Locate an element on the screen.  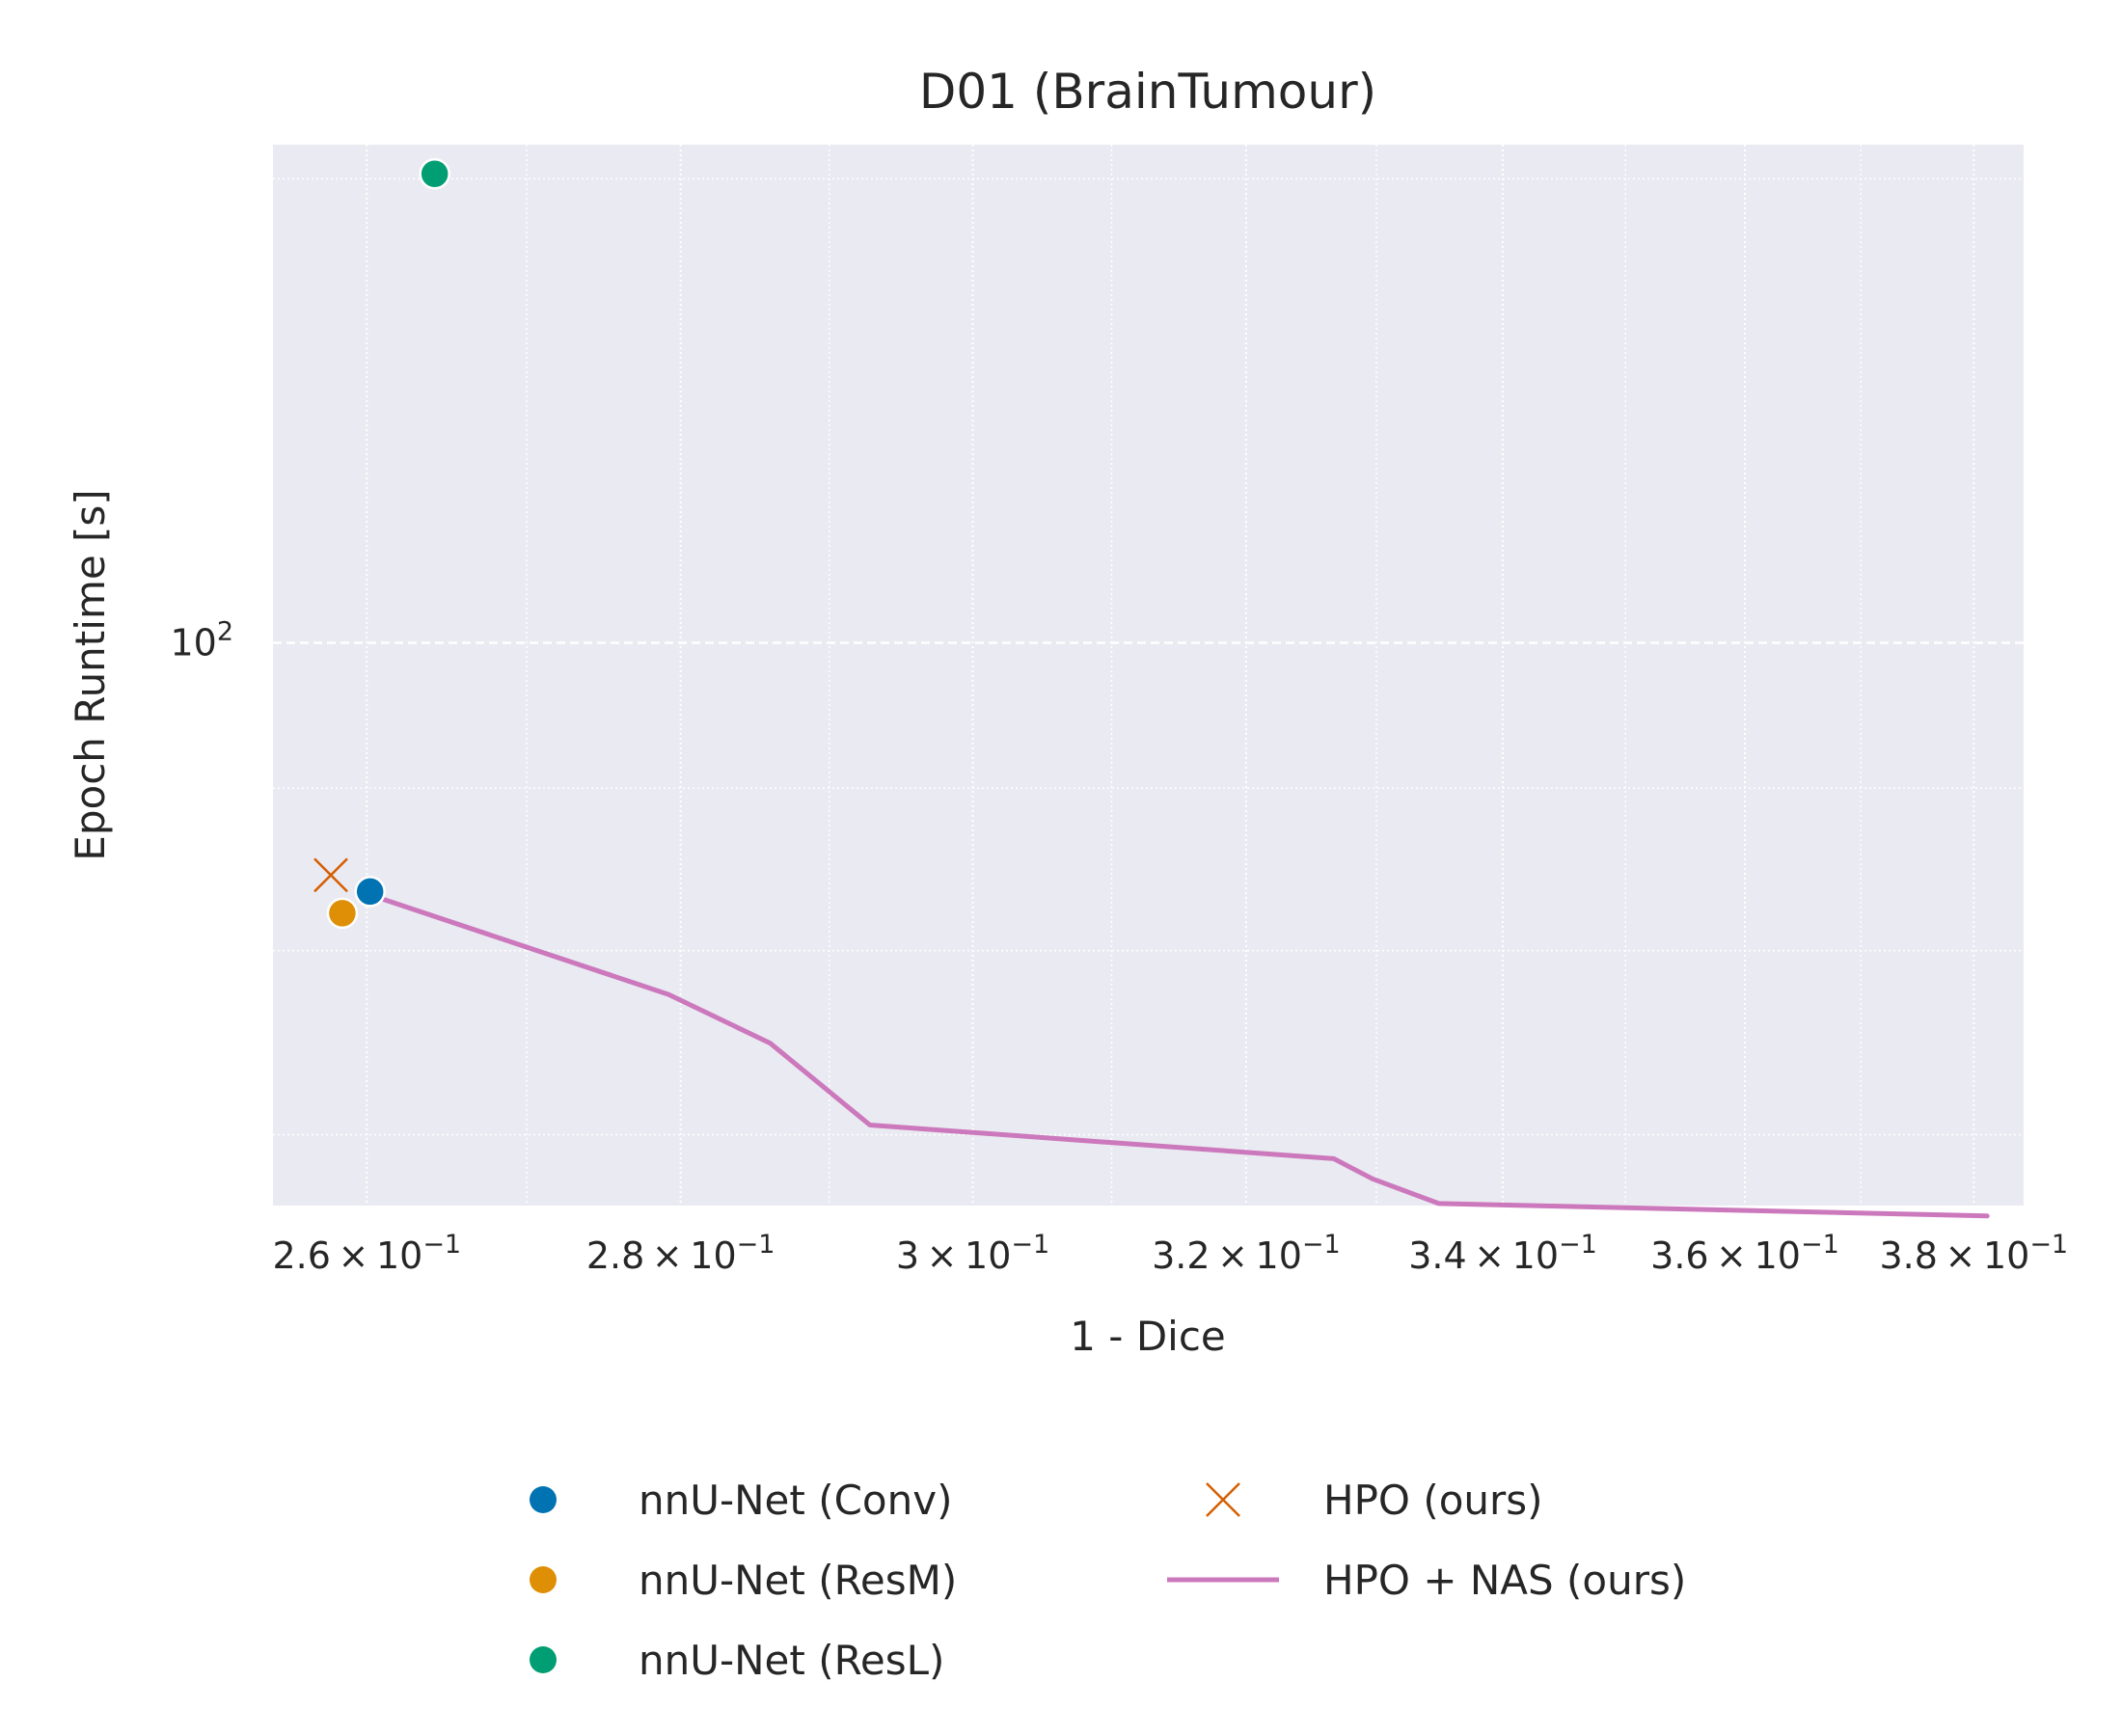
legend-label: HPO + NAS (ours) is located at coordinates (1505, 1580).